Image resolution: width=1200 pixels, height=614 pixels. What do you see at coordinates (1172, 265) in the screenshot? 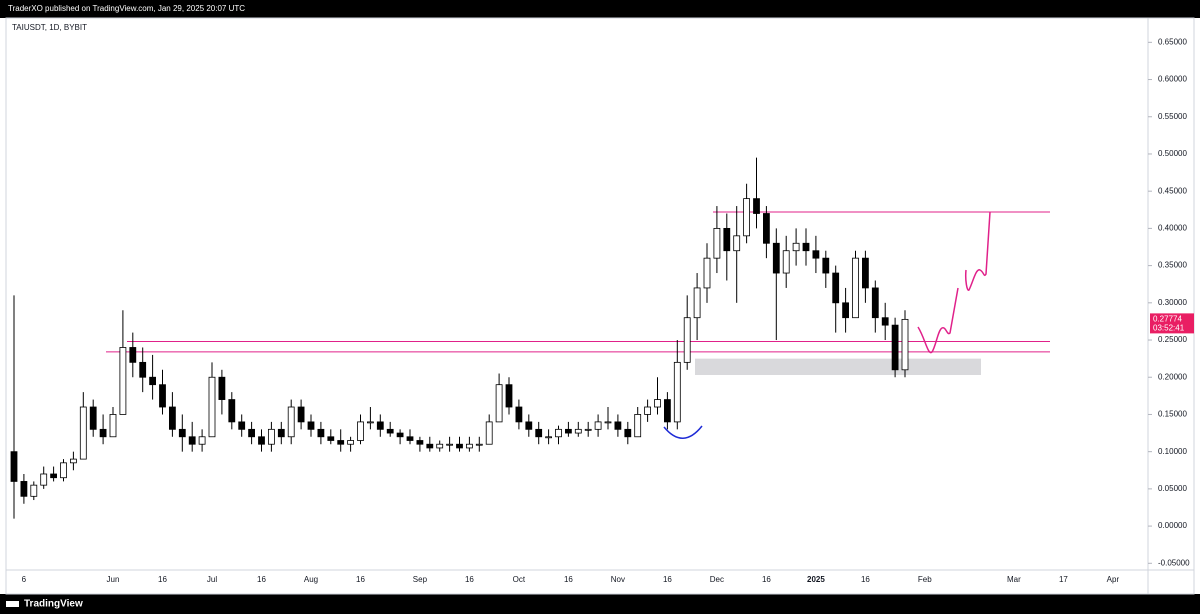
I see `y-tick-label: 0.35000` at bounding box center [1172, 265].